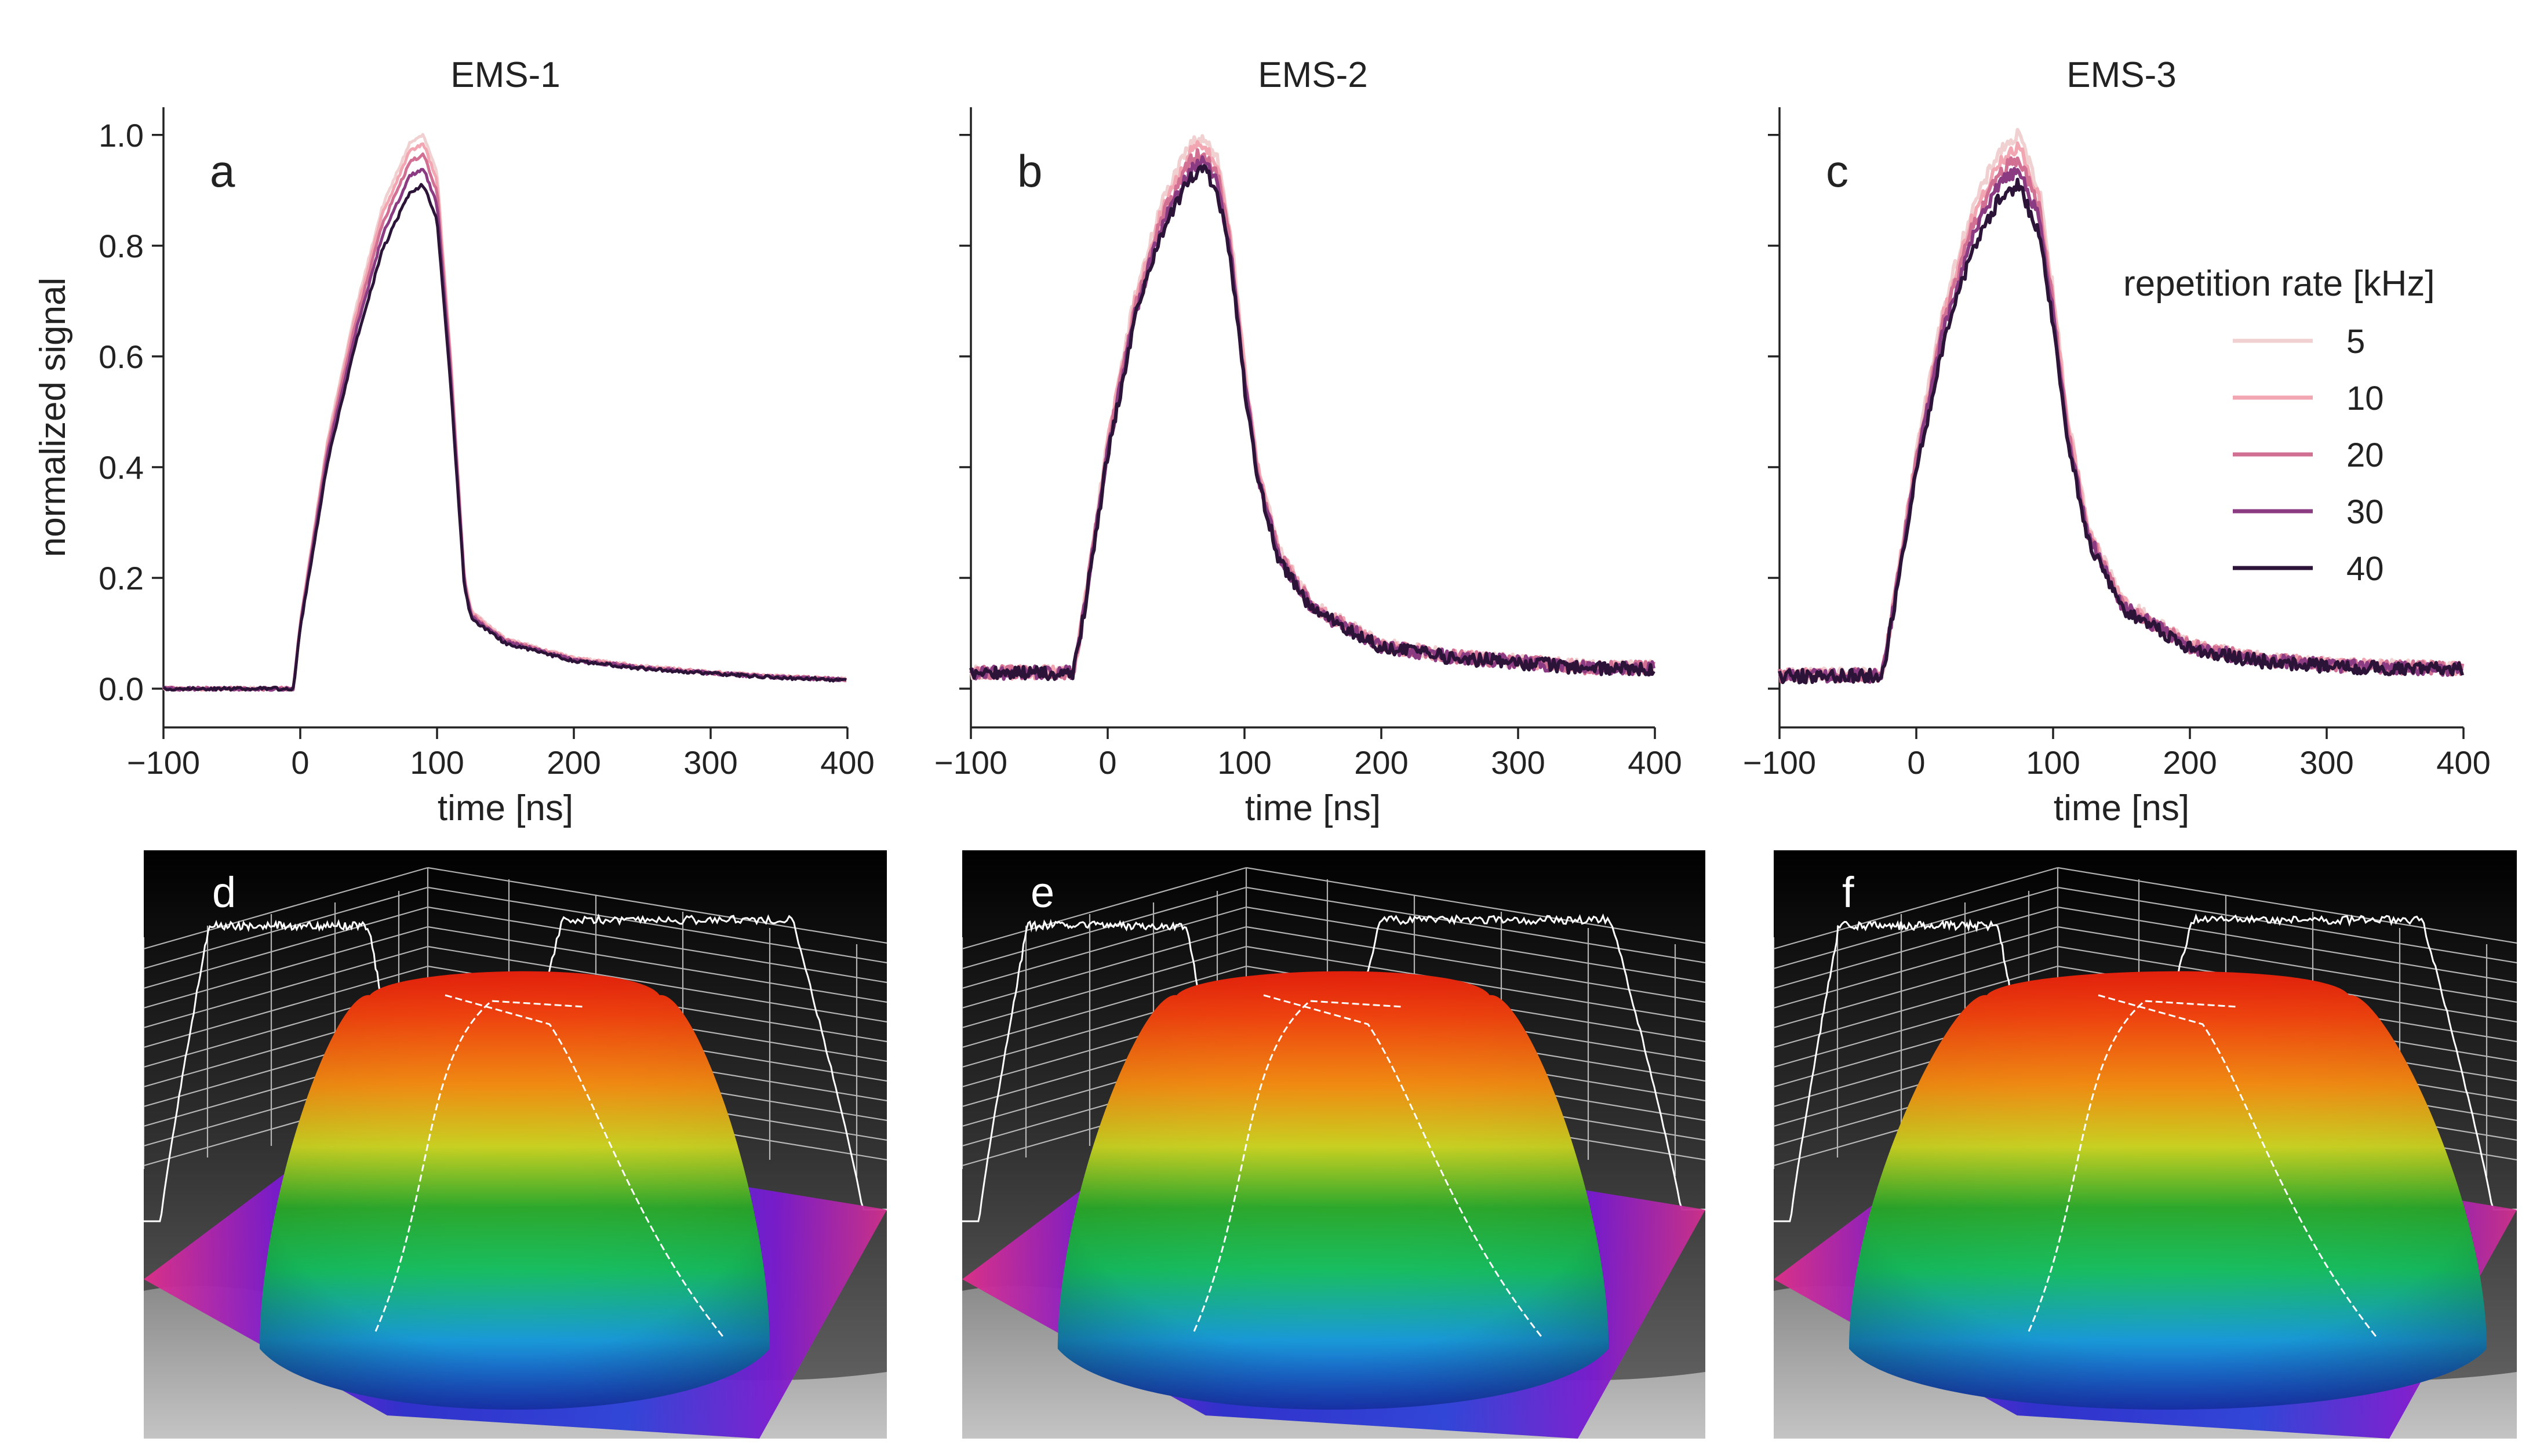  I want to click on panel-label: a, so click(222, 170).